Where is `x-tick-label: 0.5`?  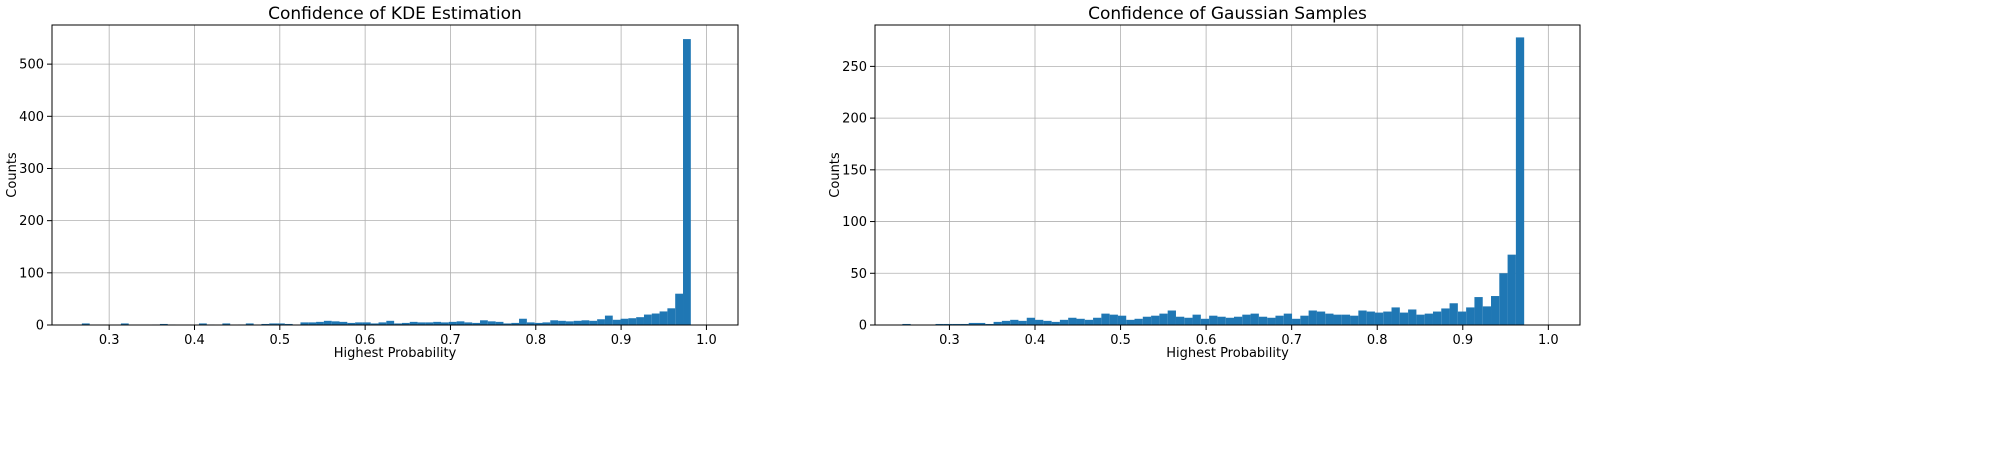 x-tick-label: 0.5 is located at coordinates (279, 340).